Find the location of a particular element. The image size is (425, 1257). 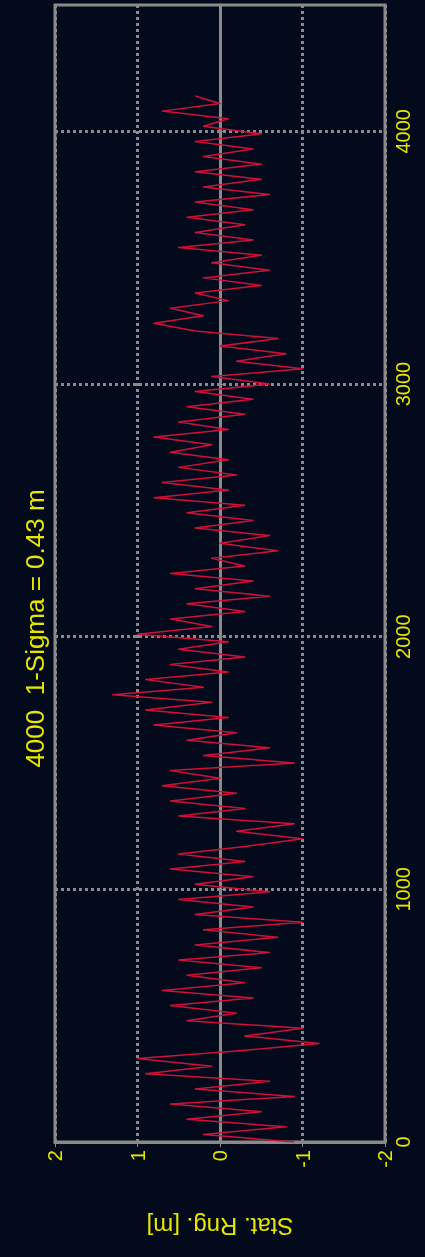

x-axis-title: Stat. Rng. [m] is located at coordinates (220, 1226).